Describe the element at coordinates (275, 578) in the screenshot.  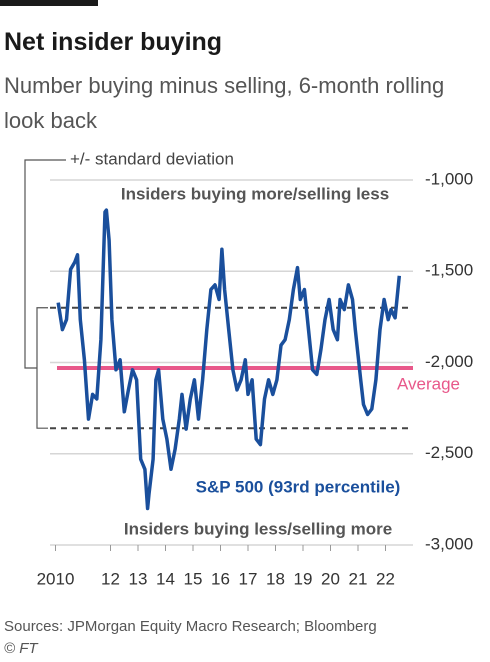
I see `x-tick-label: 18` at that location.